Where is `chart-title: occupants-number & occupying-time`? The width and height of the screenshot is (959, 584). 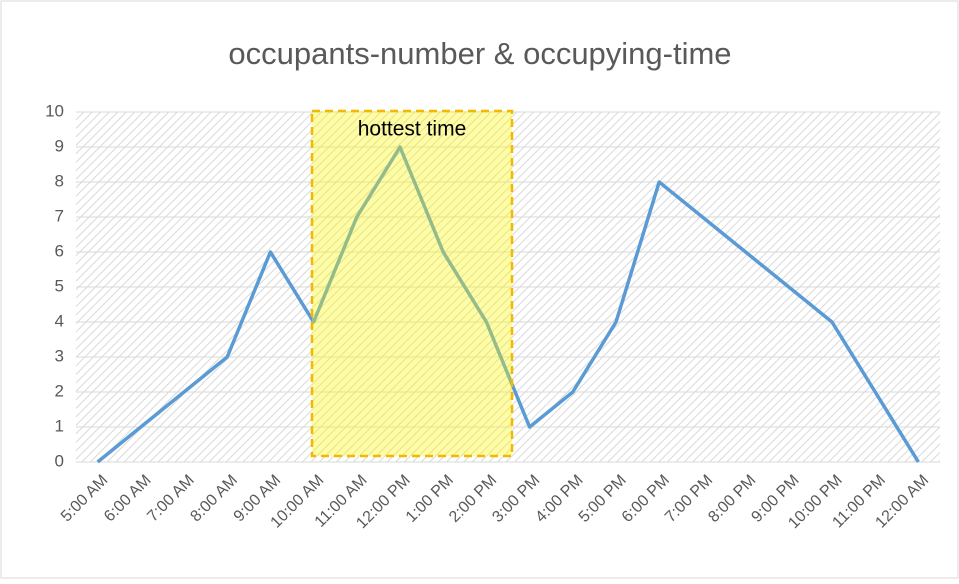 chart-title: occupants-number & occupying-time is located at coordinates (479, 53).